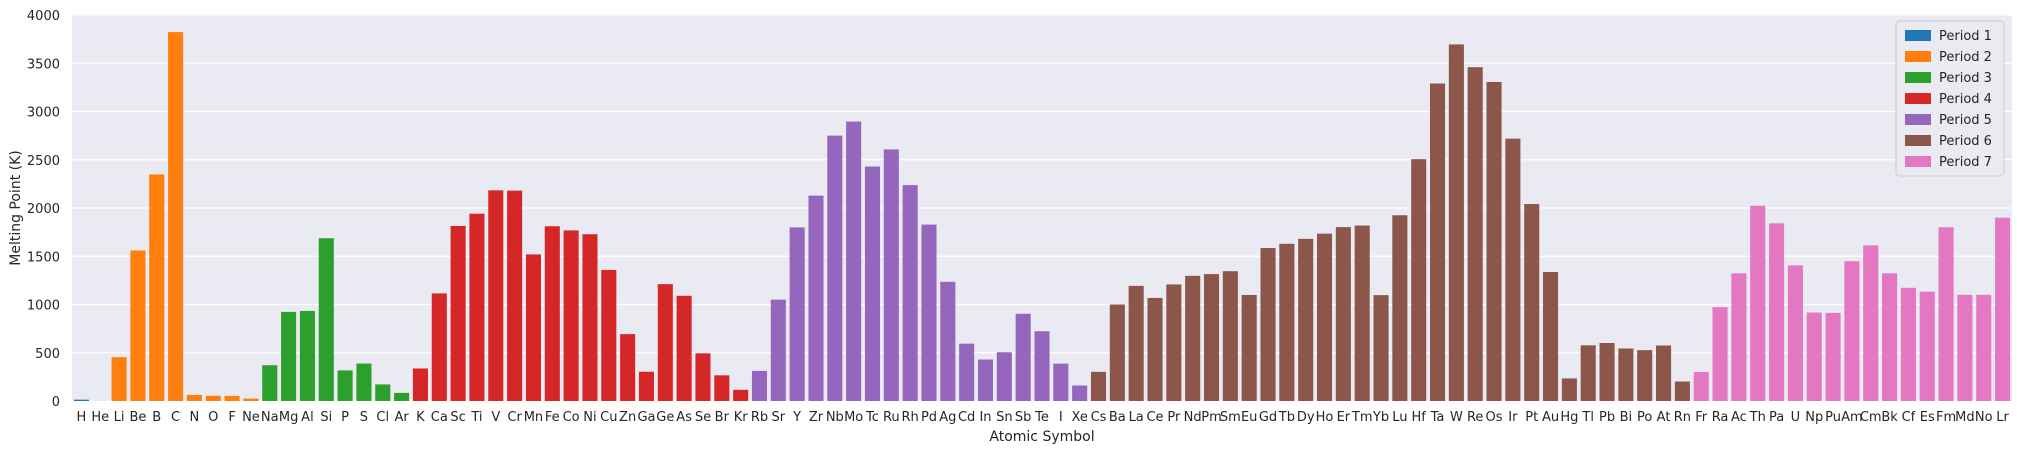 The width and height of the screenshot is (2017, 456). I want to click on bar-At, so click(1663, 373).